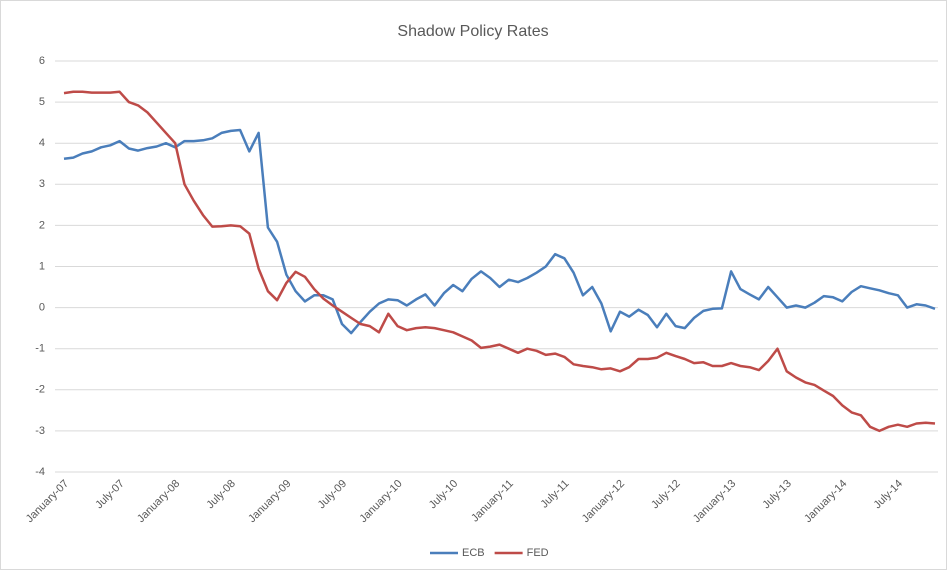  Describe the element at coordinates (40, 431) in the screenshot. I see `y-tick-label: -3` at that location.